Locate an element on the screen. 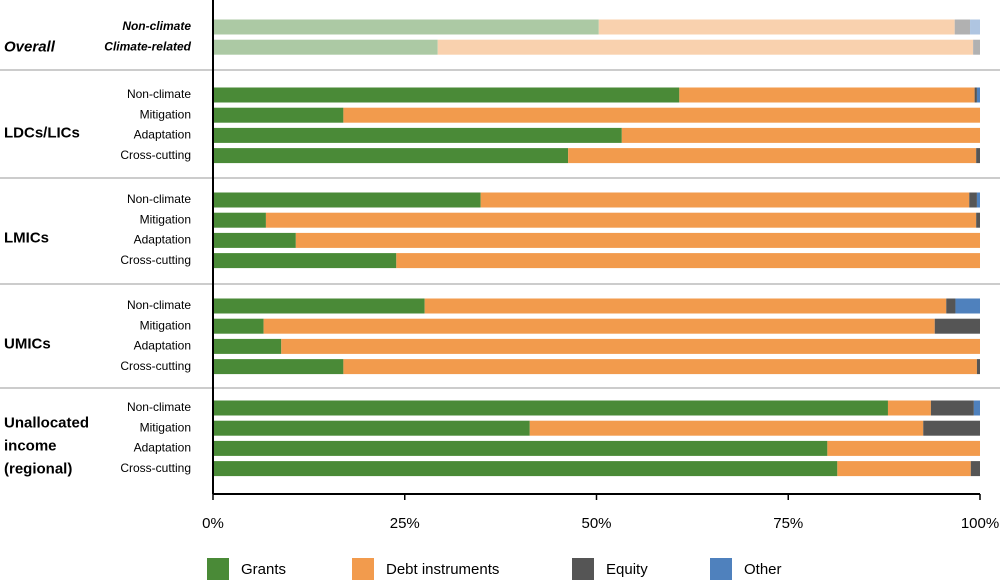 Image resolution: width=1000 pixels, height=581 pixels. group-label: LDCs/LICs is located at coordinates (42, 133).